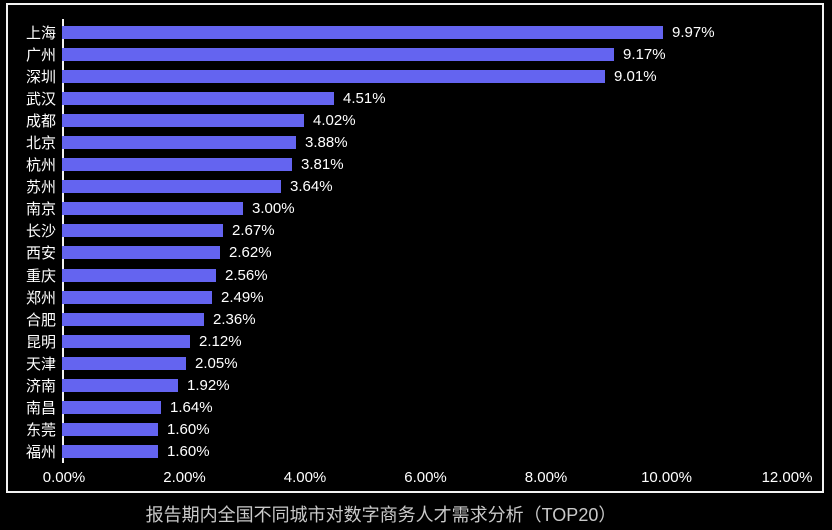 This screenshot has width=832, height=530. What do you see at coordinates (787, 477) in the screenshot?
I see `x-tick-label: 12.00%` at bounding box center [787, 477].